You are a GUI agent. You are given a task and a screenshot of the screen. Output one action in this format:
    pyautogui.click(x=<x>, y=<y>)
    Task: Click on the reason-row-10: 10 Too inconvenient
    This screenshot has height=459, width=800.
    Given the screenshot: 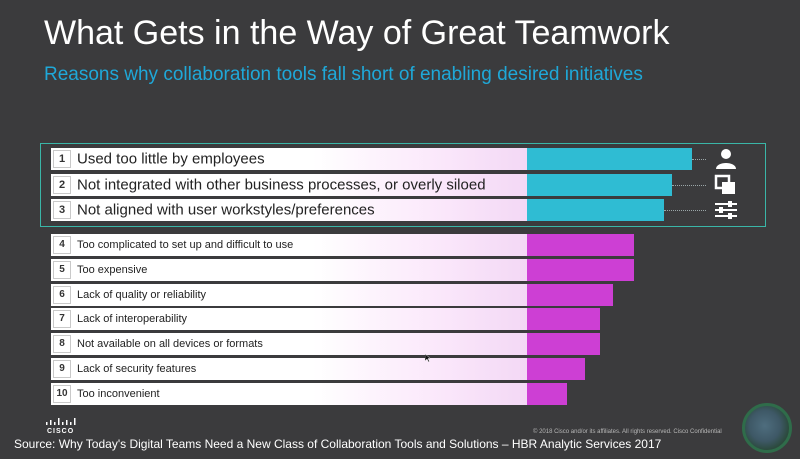 What is the action you would take?
    pyautogui.click(x=409, y=393)
    